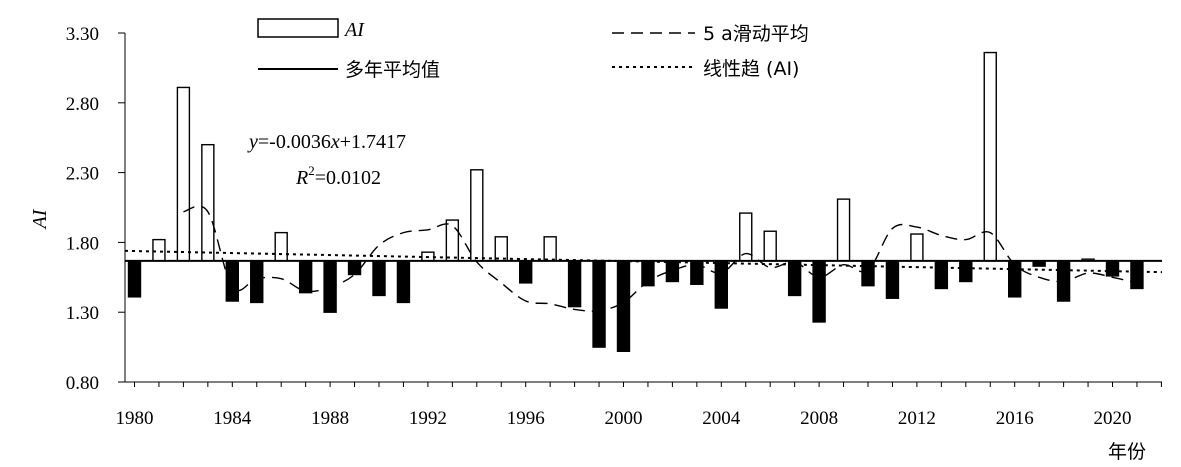  I want to click on legend-moving-label: 5 a滑动平均, so click(756, 34).